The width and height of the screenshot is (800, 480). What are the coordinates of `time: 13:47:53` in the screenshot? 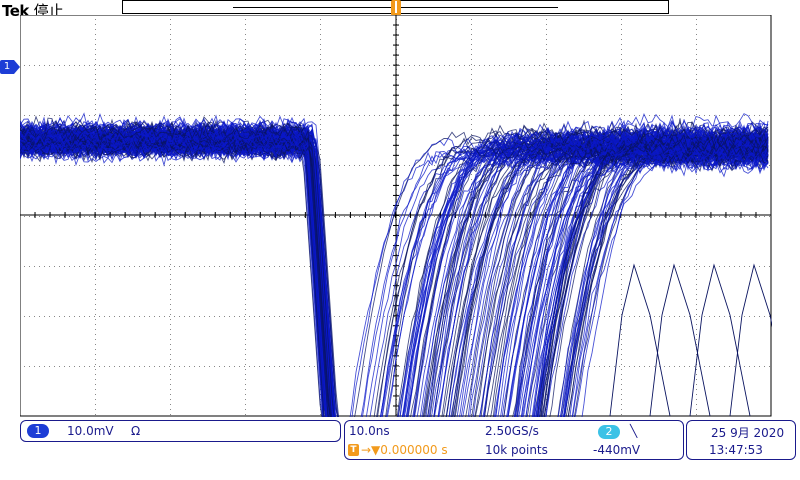 It's located at (736, 450).